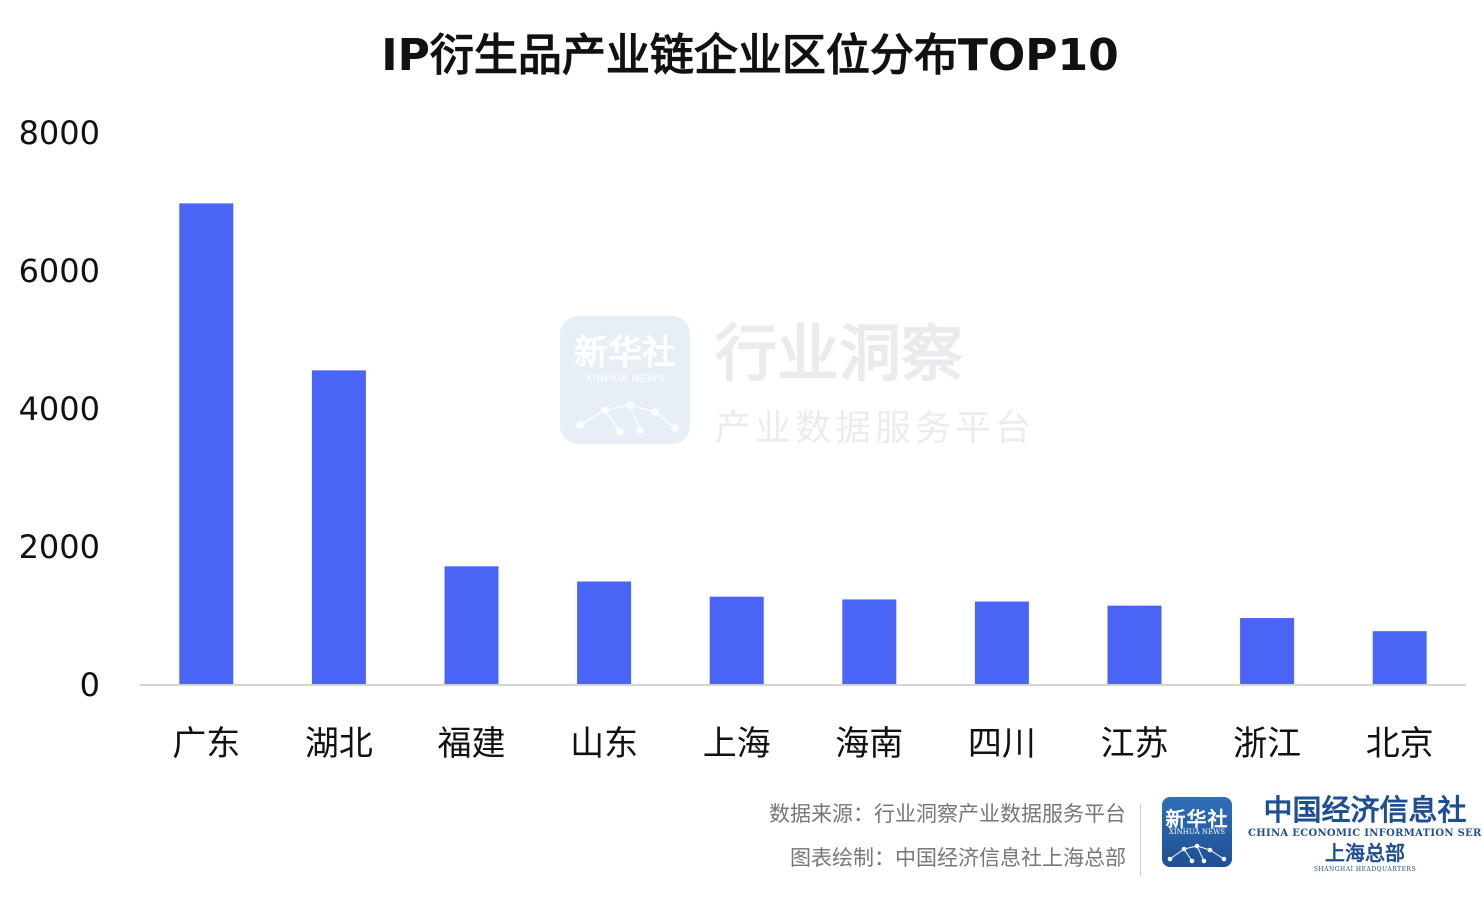 This screenshot has width=1482, height=900. What do you see at coordinates (1365, 853) in the screenshot?
I see `ceis-branch: 上海总部` at bounding box center [1365, 853].